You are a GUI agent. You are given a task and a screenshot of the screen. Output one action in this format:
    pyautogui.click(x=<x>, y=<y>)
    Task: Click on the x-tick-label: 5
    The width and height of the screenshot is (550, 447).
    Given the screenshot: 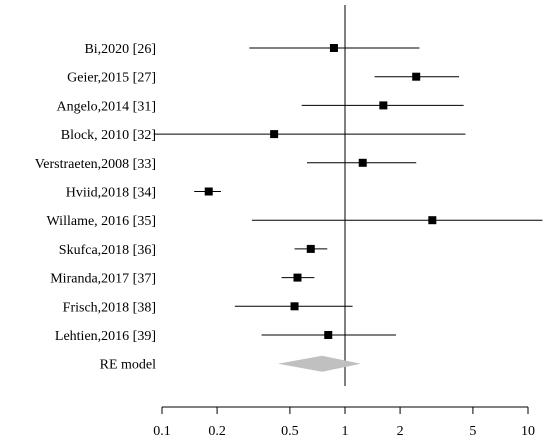 What is the action you would take?
    pyautogui.click(x=472, y=431)
    